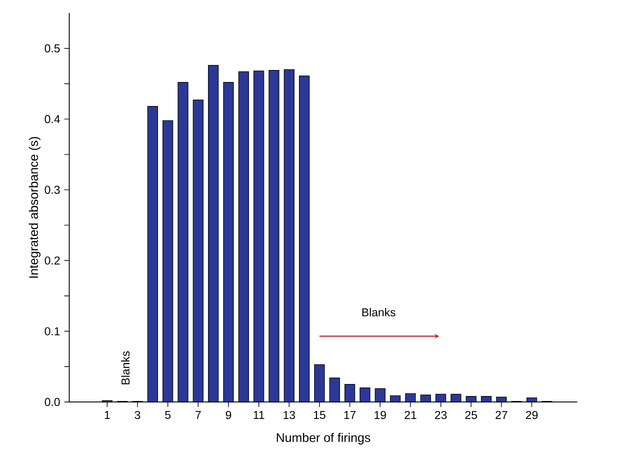 This screenshot has height=459, width=620. Describe the element at coordinates (52, 260) in the screenshot. I see `y-tick-label: 0.2` at that location.